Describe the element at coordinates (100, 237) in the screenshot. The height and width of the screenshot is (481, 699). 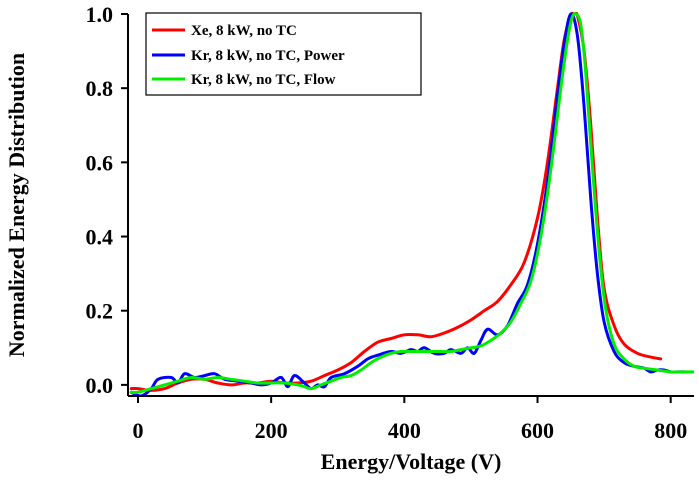
I see `y-tick-label: 0.4` at that location.